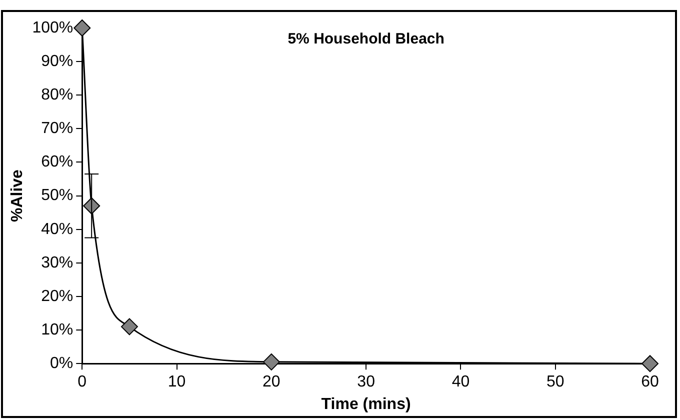  Describe the element at coordinates (57, 229) in the screenshot. I see `y-tick-label: 40%` at that location.